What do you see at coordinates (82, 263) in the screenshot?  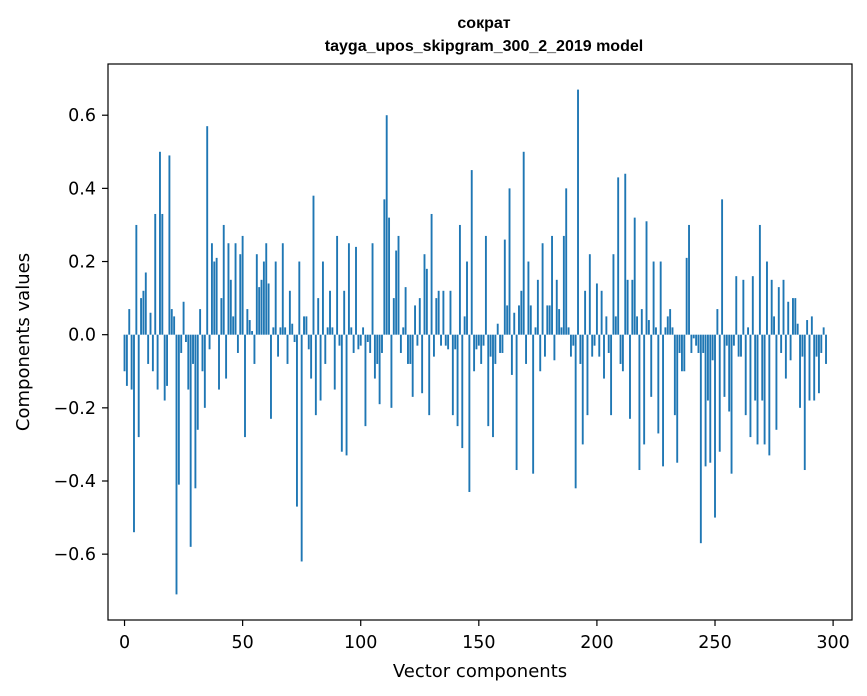 I see `y-tick-label: 0.2` at bounding box center [82, 263].